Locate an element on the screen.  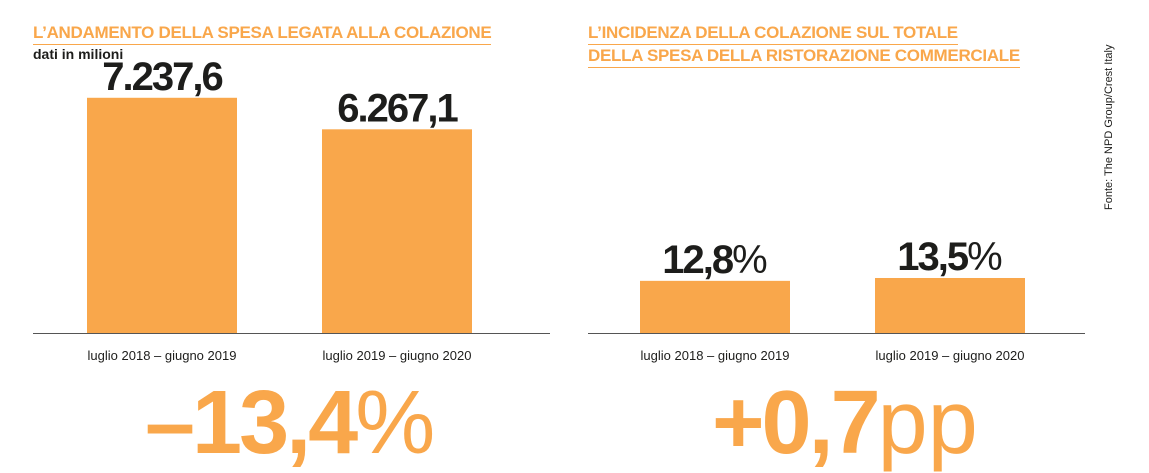
chart2-value-number-1: 12,8 is located at coordinates (698, 260).